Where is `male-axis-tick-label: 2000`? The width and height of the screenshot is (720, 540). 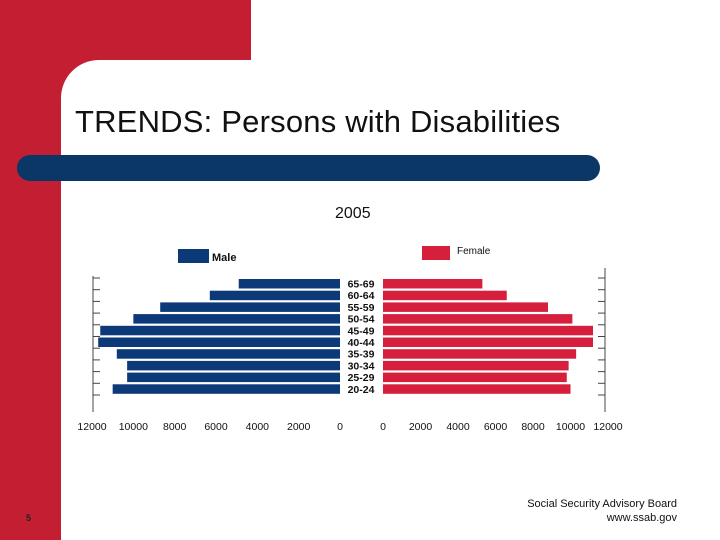 male-axis-tick-label: 2000 is located at coordinates (299, 427).